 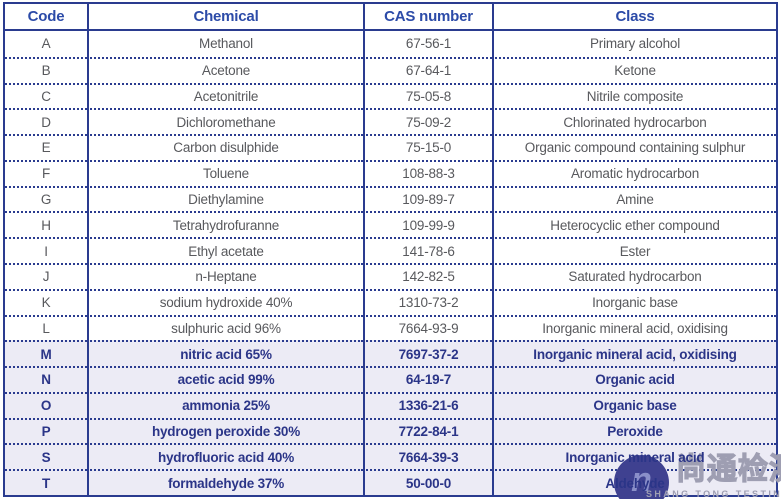 I want to click on chemical-value: Methanol, so click(x=226, y=44).